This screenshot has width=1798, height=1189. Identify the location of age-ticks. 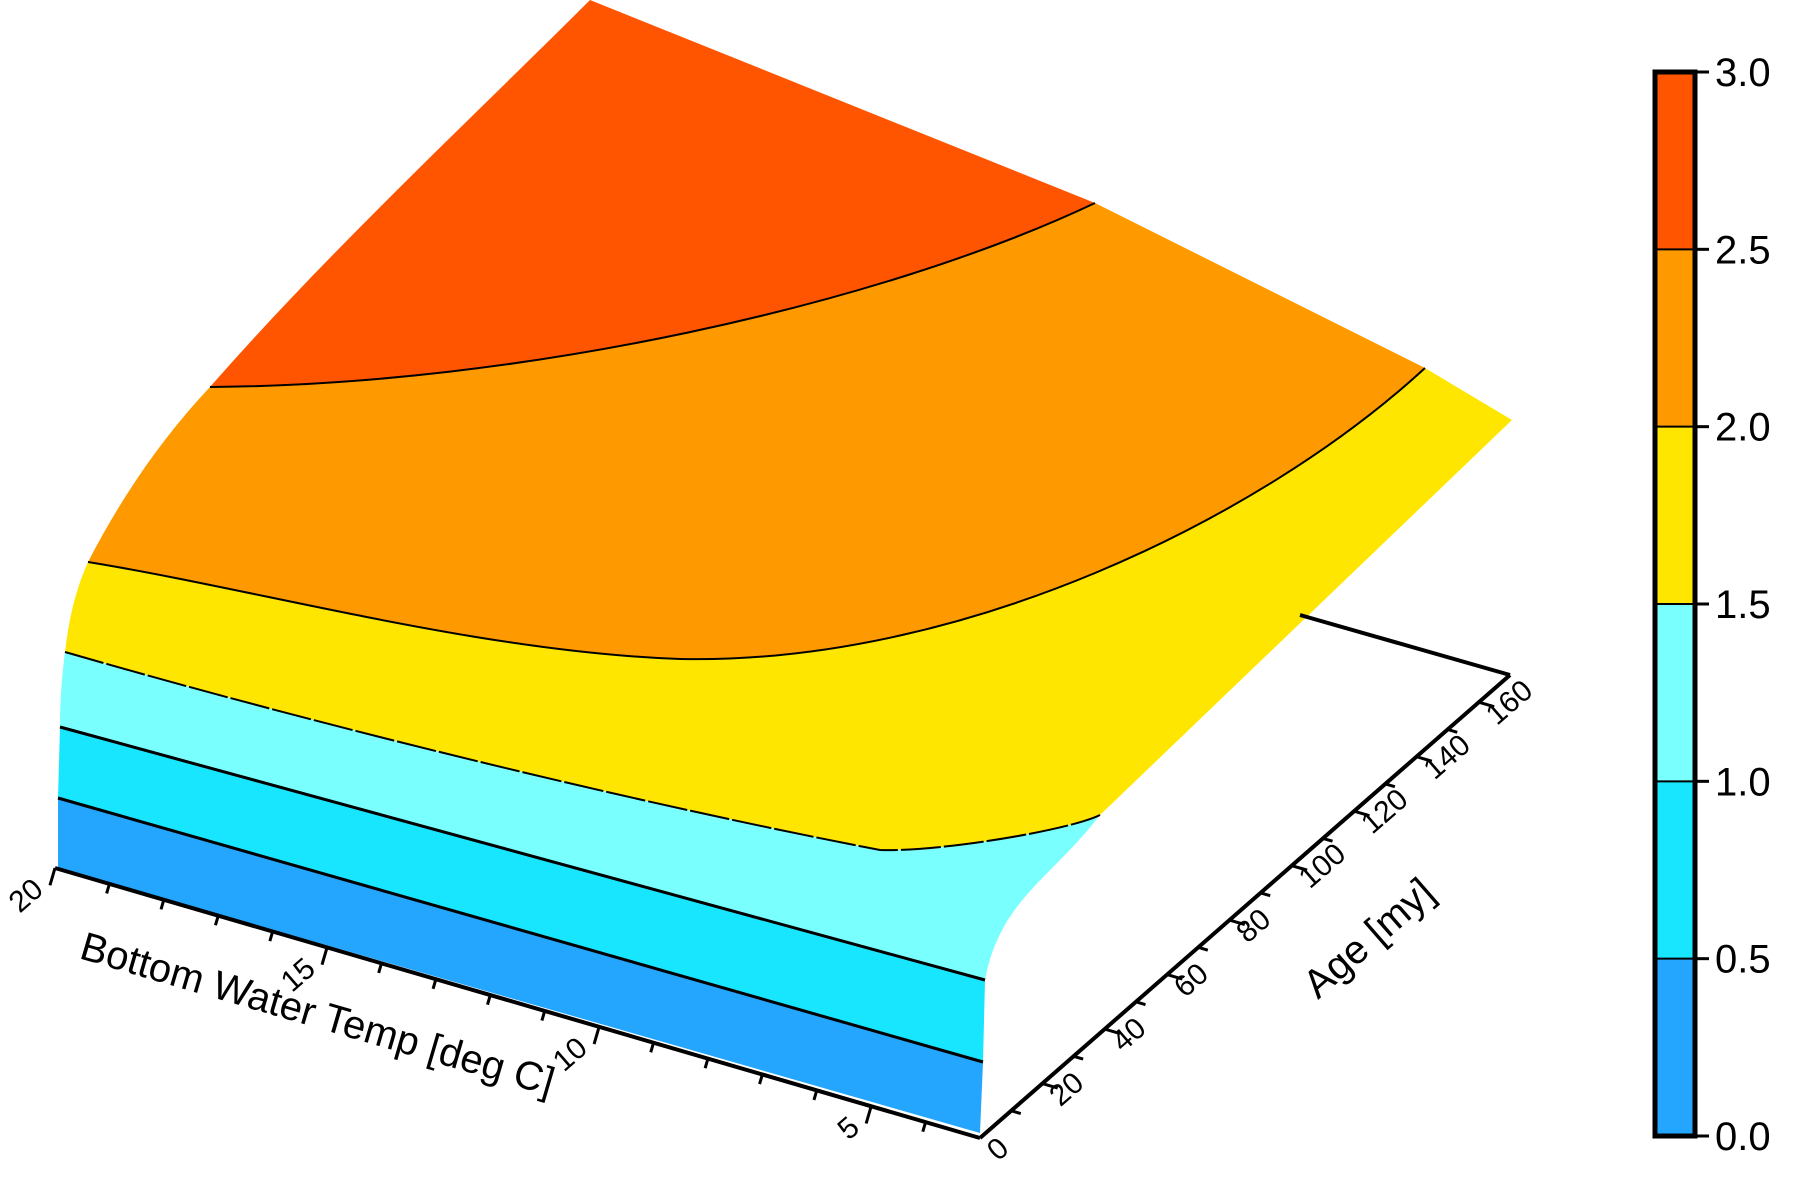
(1252, 908).